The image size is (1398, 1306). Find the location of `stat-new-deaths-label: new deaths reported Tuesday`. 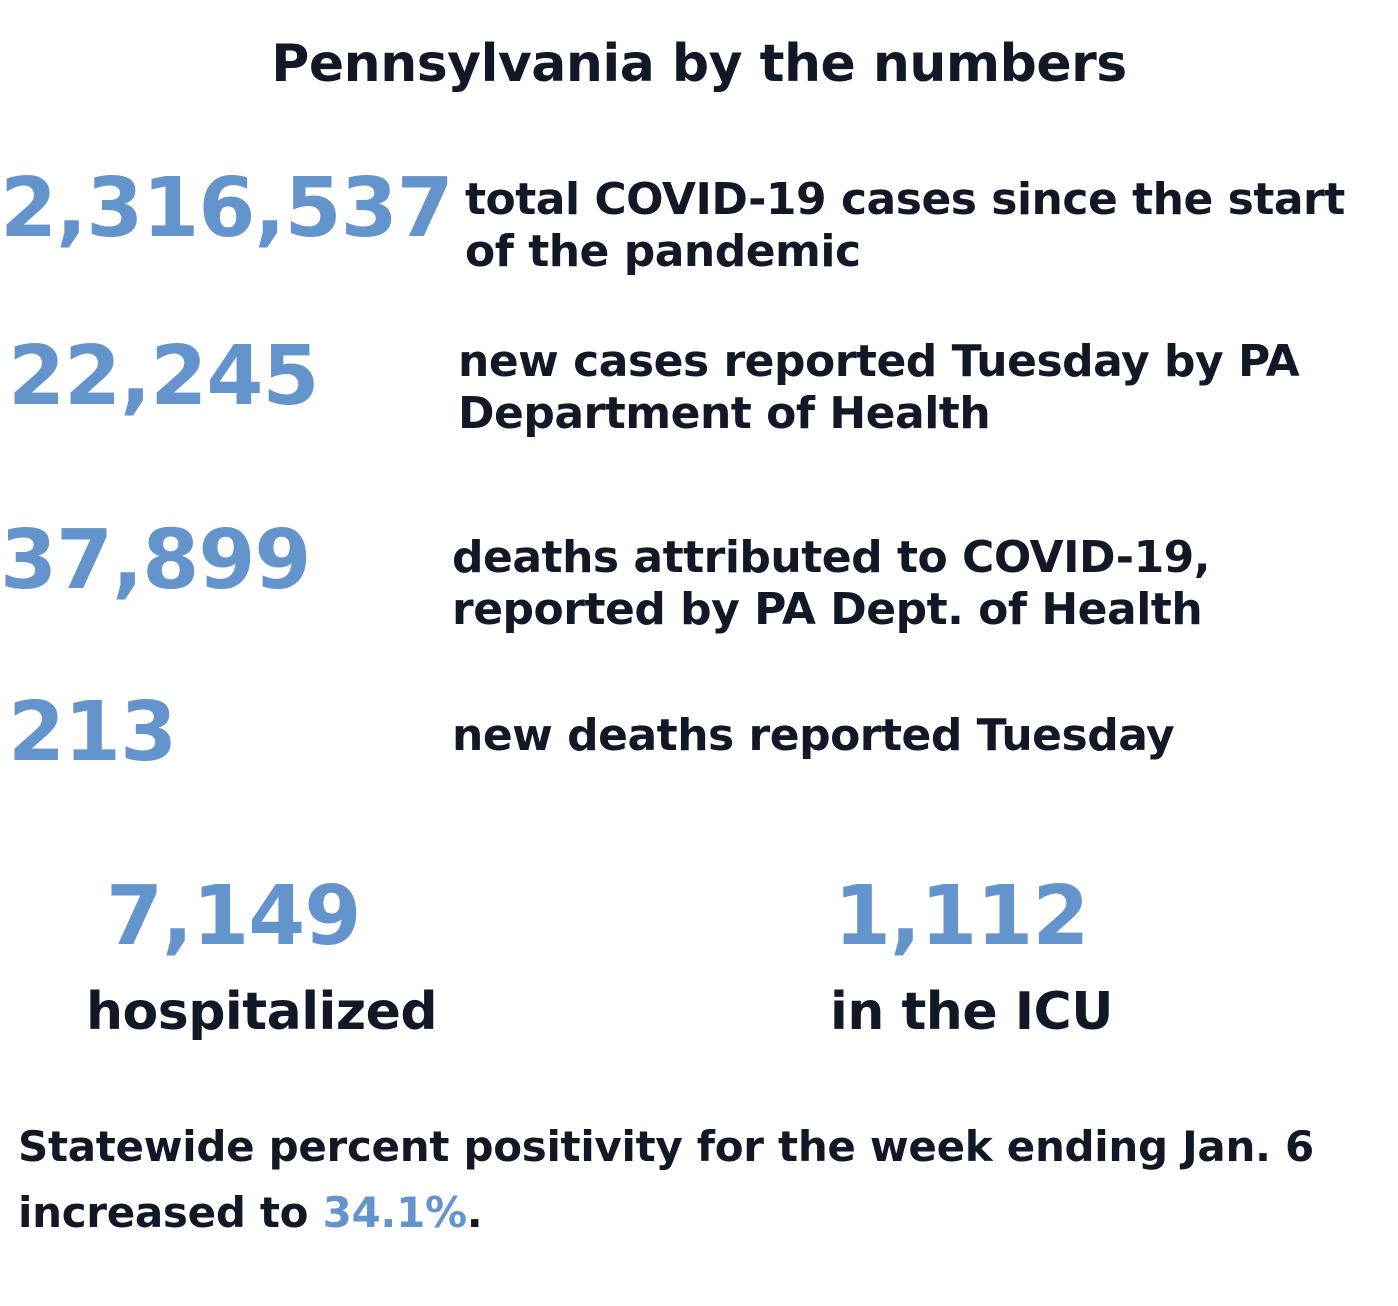

stat-new-deaths-label: new deaths reported Tuesday is located at coordinates (813, 735).